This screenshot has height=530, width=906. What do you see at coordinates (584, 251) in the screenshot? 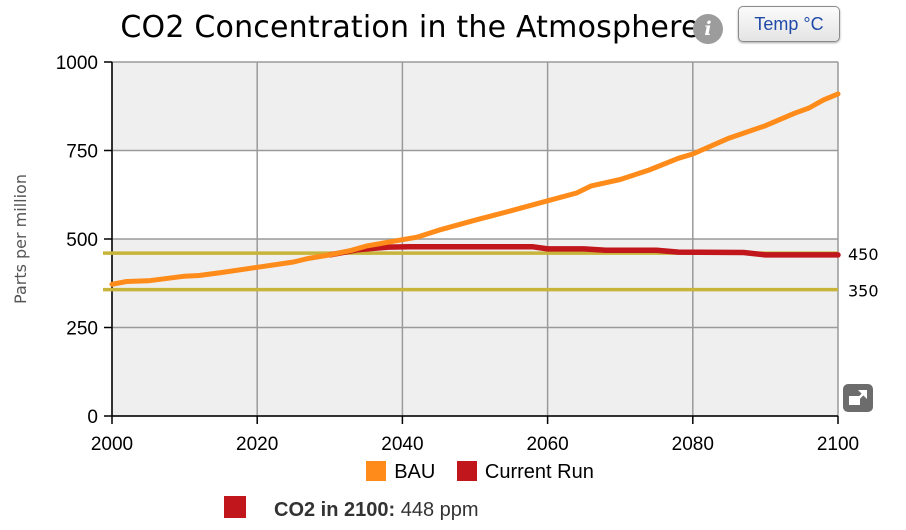
I see `series-line-current-run` at bounding box center [584, 251].